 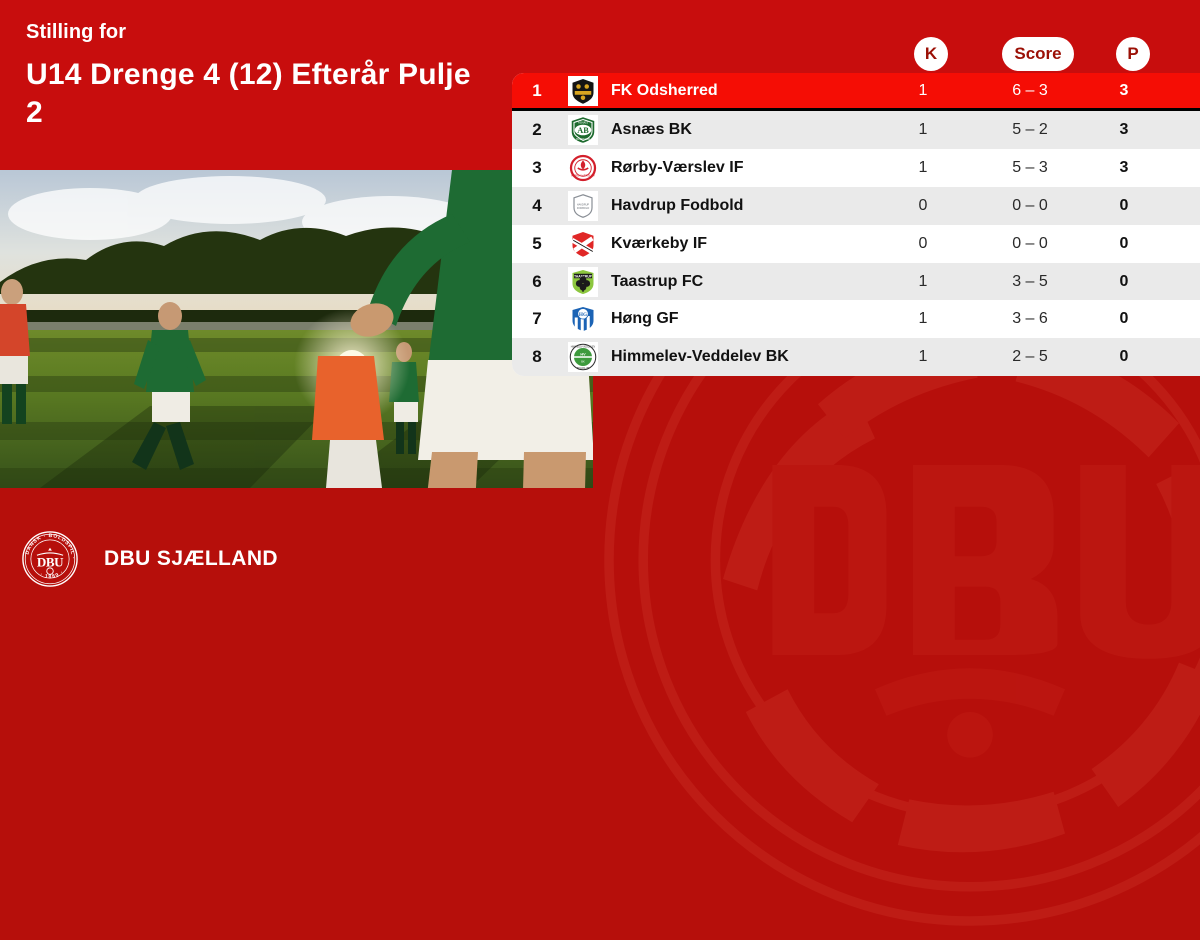 What do you see at coordinates (583, 175) in the screenshot?
I see `svg-text: RØRBY-VÆRSLEV` at bounding box center [583, 175].